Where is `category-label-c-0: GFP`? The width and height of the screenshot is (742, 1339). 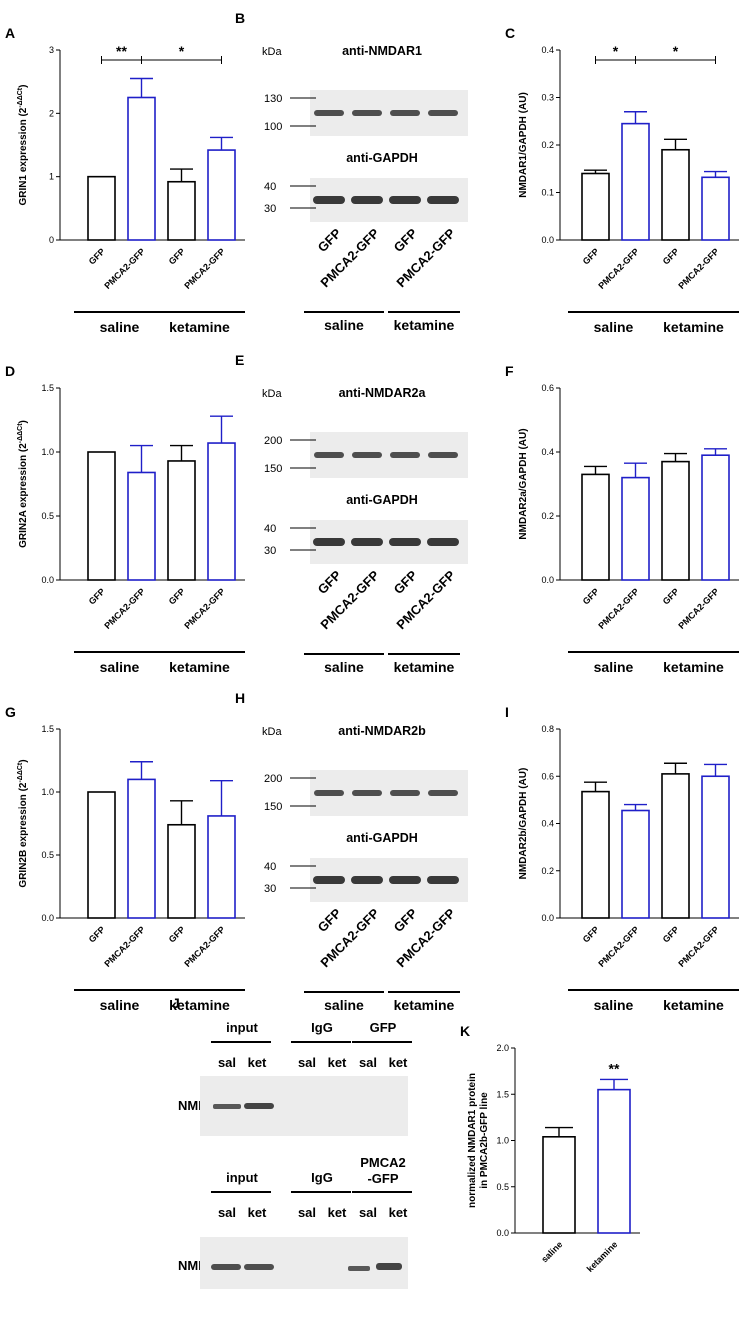
category-label-c-0: GFP is located at coordinates (591, 256).